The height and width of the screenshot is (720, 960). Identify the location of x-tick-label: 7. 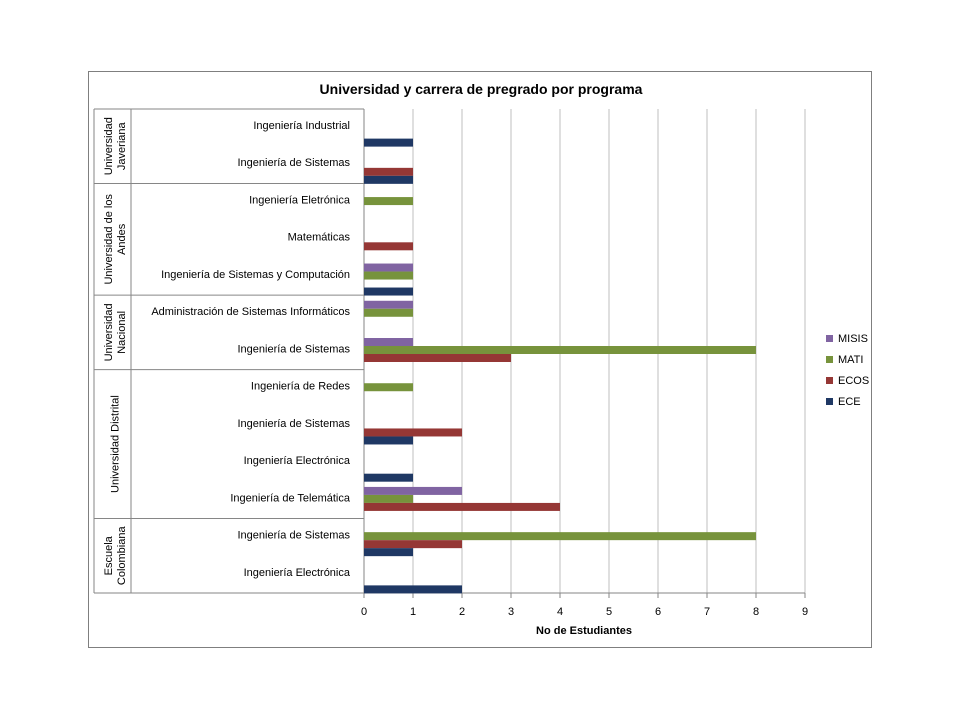
(707, 612).